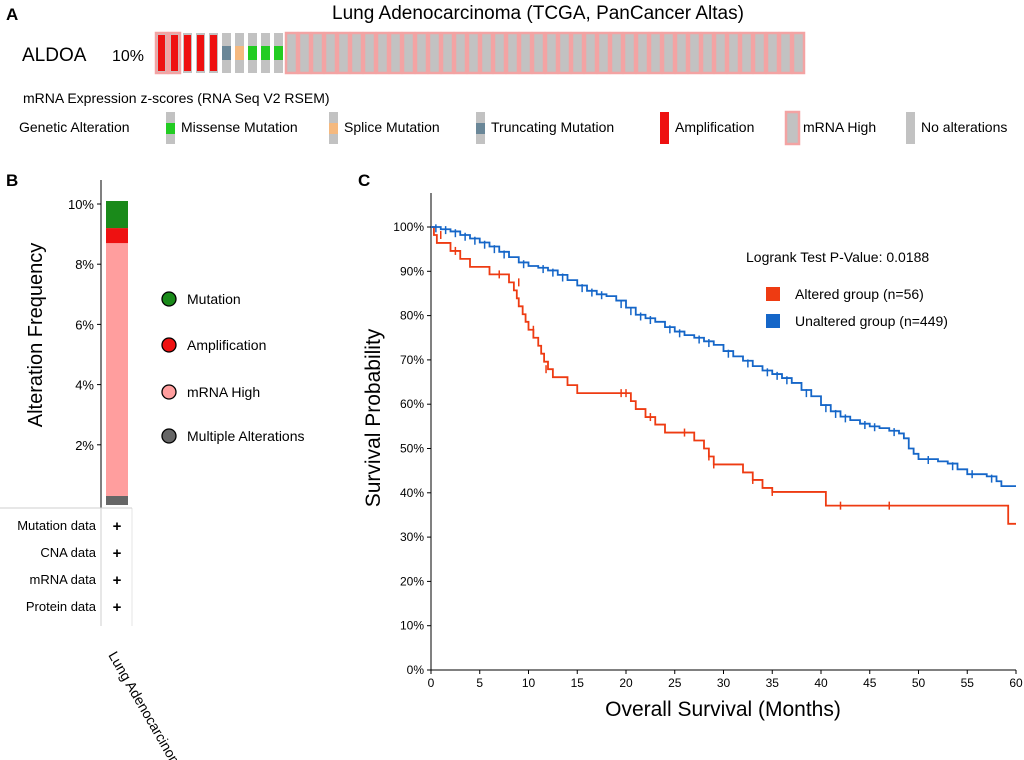 Image resolution: width=1024 pixels, height=760 pixels. Describe the element at coordinates (431, 683) in the screenshot. I see `c-x-tick-label: 0` at that location.